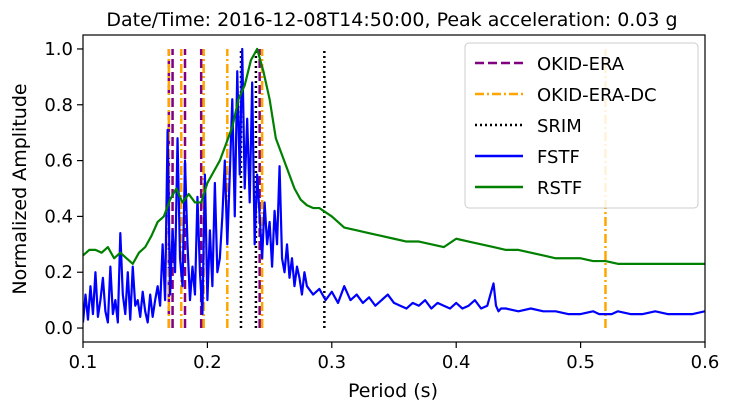  Describe the element at coordinates (456, 362) in the screenshot. I see `x-tick-label: 0.4` at that location.